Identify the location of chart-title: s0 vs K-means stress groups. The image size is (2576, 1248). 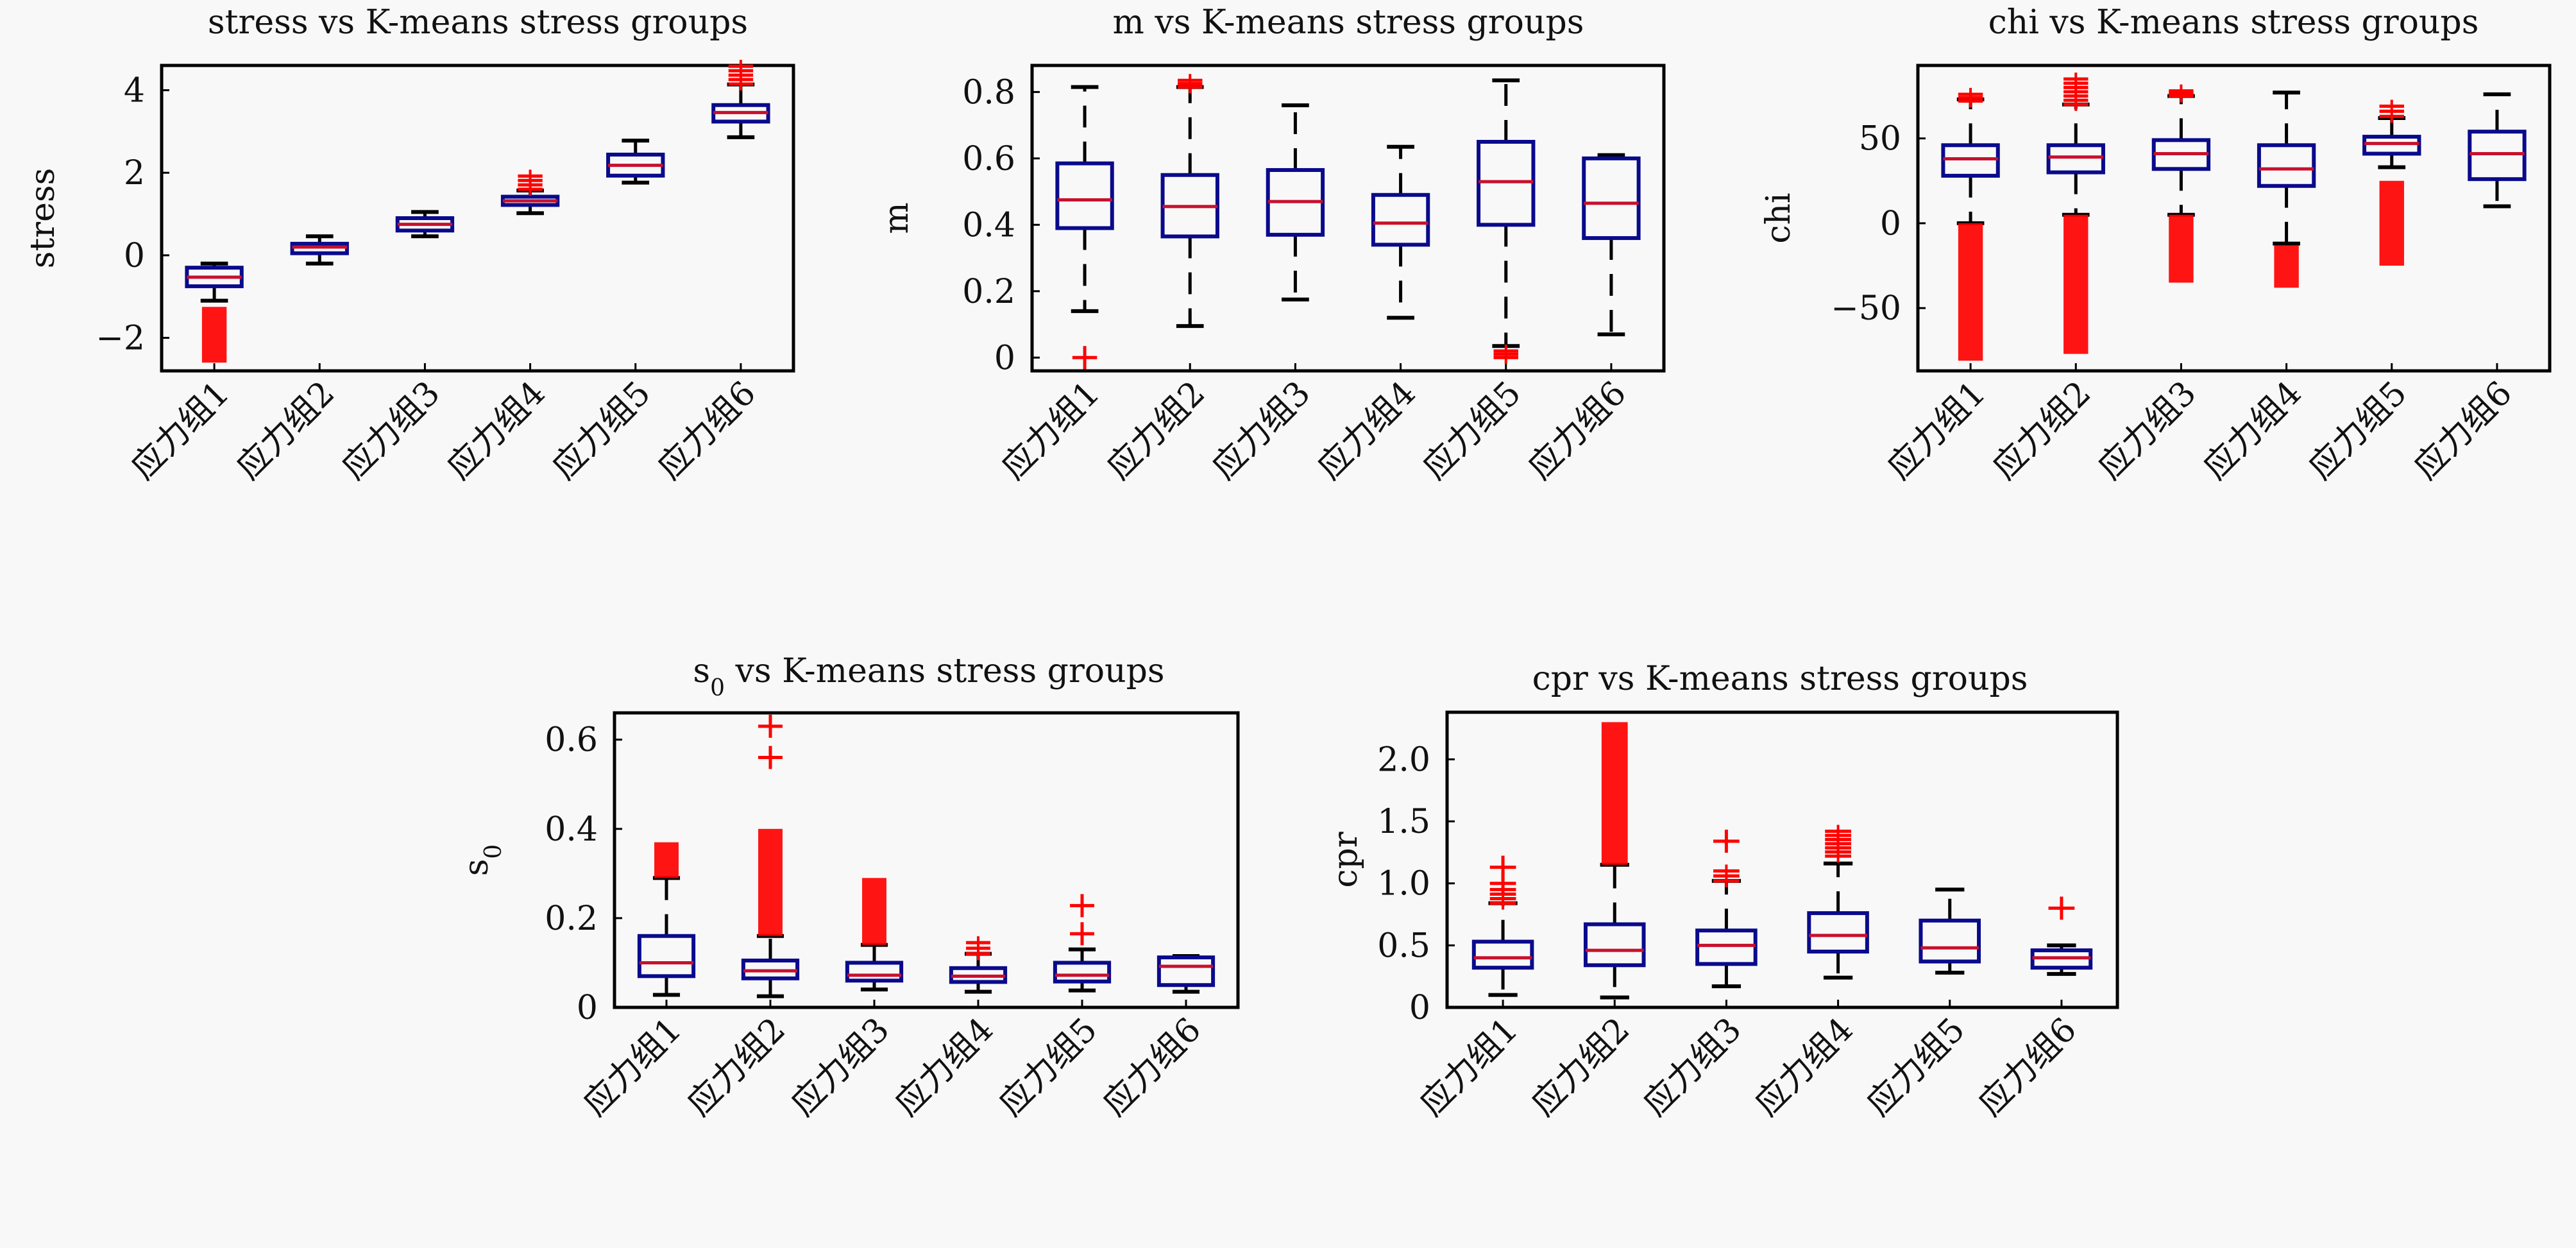
(928, 676).